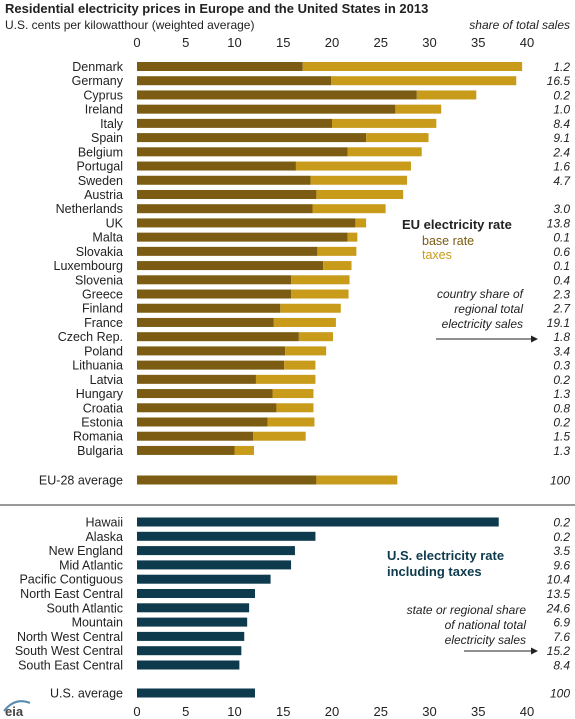  What do you see at coordinates (561, 351) in the screenshot?
I see `share-label-poland: 3.4` at bounding box center [561, 351].